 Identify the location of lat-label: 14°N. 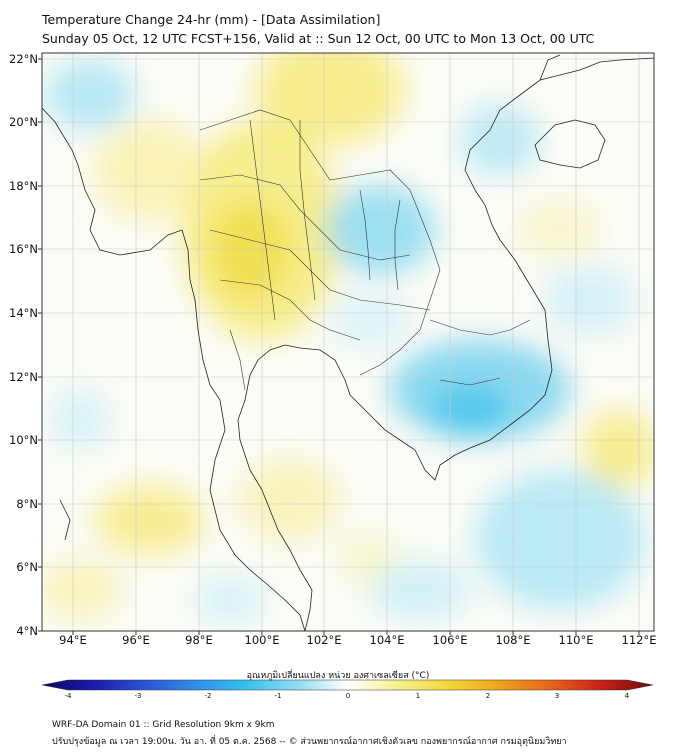
(23, 313).